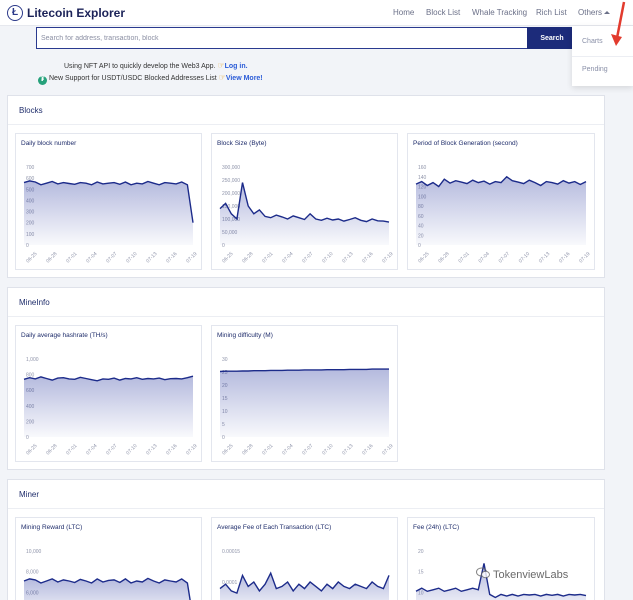 This screenshot has width=633, height=600. What do you see at coordinates (443, 12) in the screenshot?
I see `nav-block-list: Block List` at bounding box center [443, 12].